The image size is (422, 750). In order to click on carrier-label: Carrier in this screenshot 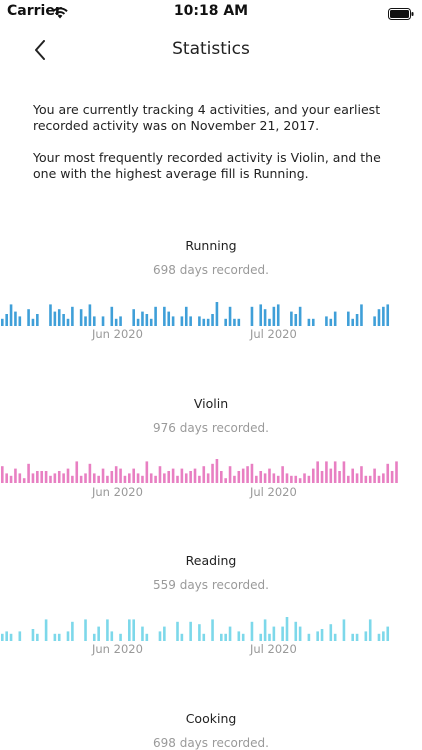, I will do `click(34, 11)`.